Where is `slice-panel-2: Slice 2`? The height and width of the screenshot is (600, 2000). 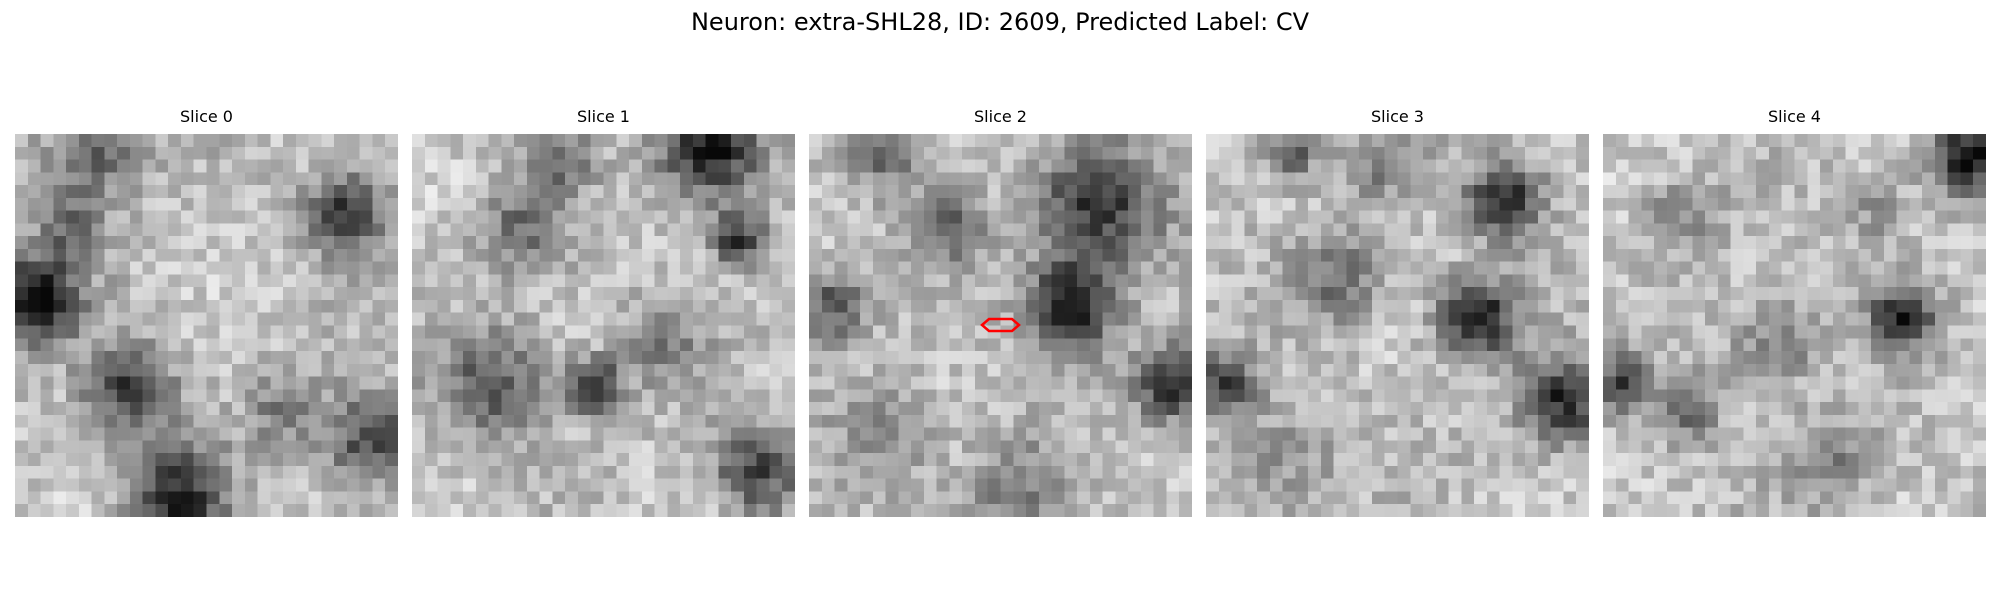
slice-panel-2: Slice 2 is located at coordinates (1000, 312).